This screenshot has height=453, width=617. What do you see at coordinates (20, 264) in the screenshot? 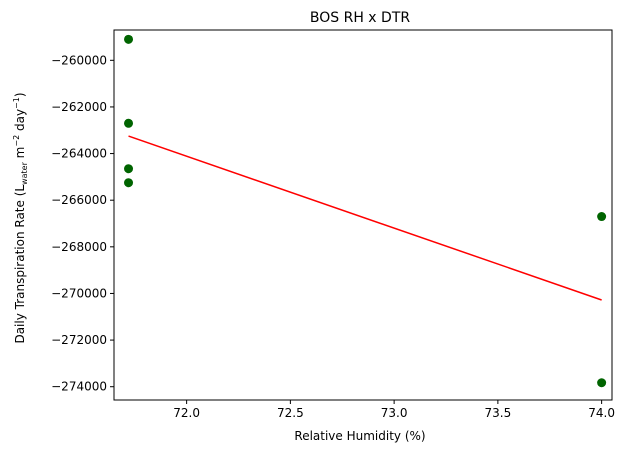
I see `y-axis-label-prefix: Daily Transpiration Rate (L` at bounding box center [20, 264].